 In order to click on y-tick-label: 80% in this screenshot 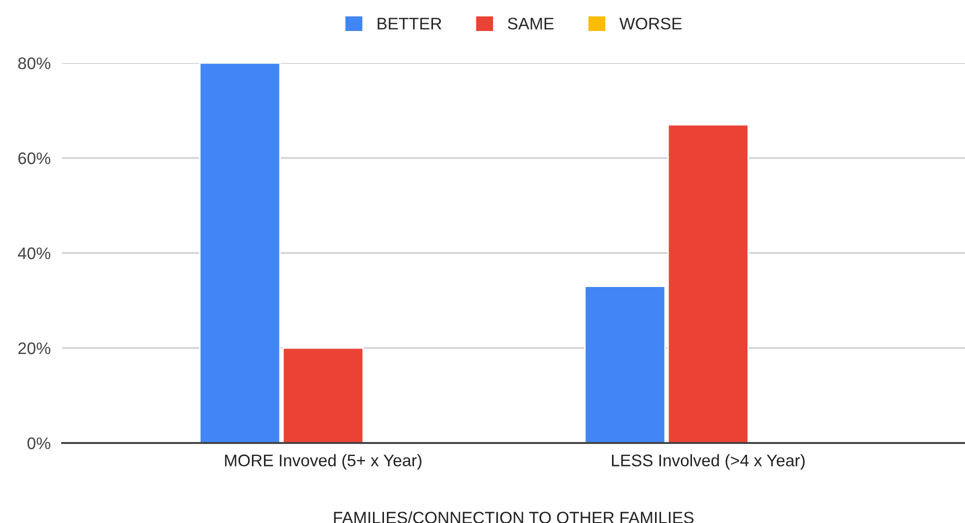, I will do `click(34, 63)`.